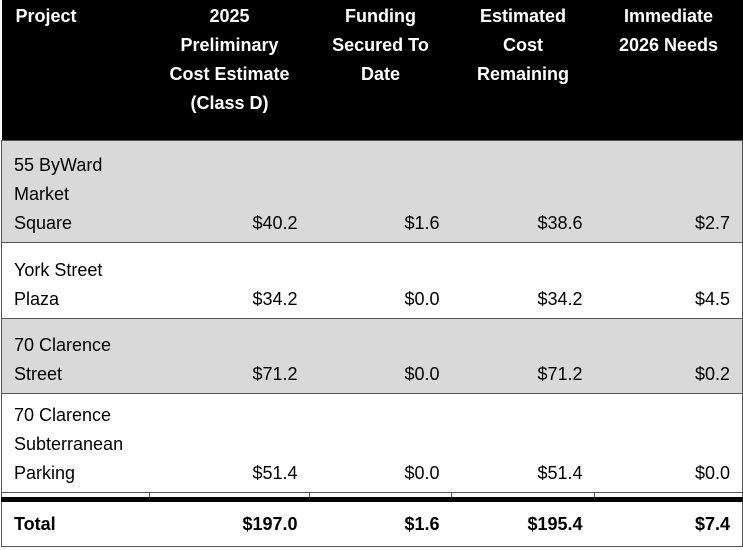  What do you see at coordinates (522, 45) in the screenshot?
I see `header-text: Estimated Cost Remaining` at bounding box center [522, 45].